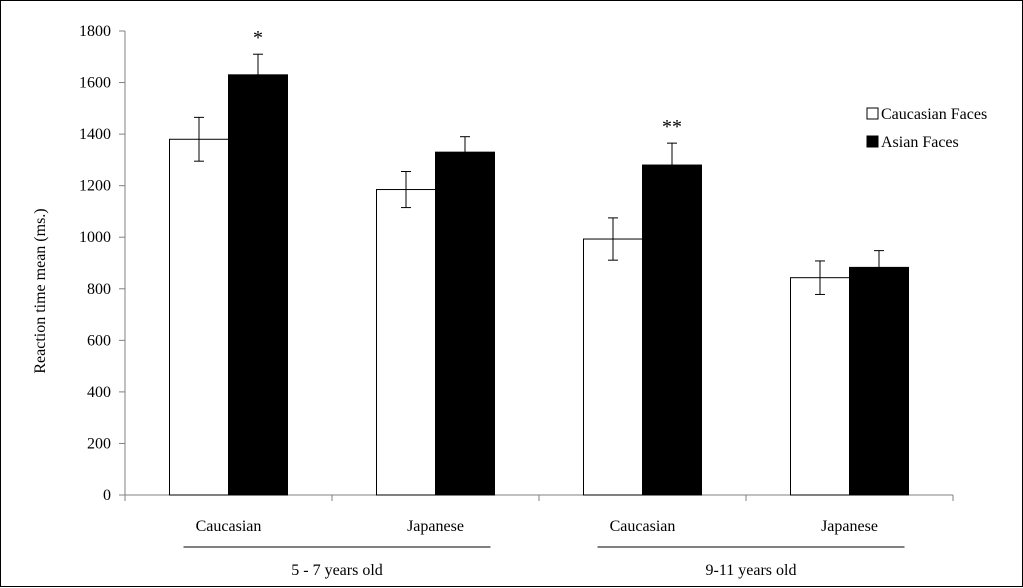 The height and width of the screenshot is (588, 1023). I want to click on y-tick-label: 1600, so click(95, 83).